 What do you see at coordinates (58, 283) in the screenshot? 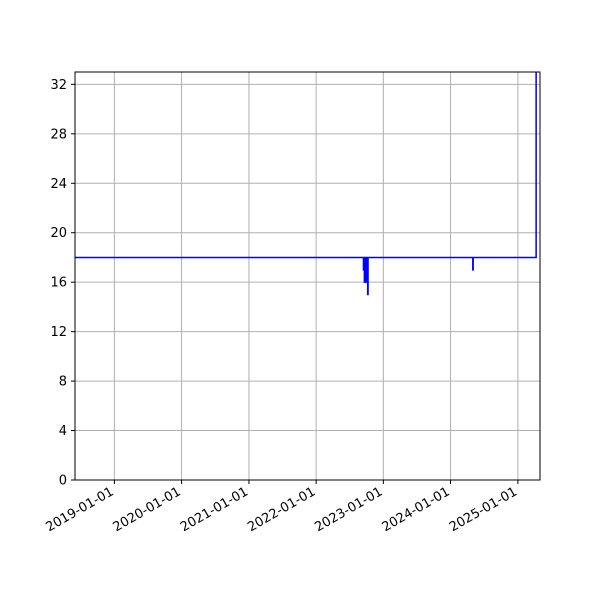
I see `y-tick-label: 16` at bounding box center [58, 283].